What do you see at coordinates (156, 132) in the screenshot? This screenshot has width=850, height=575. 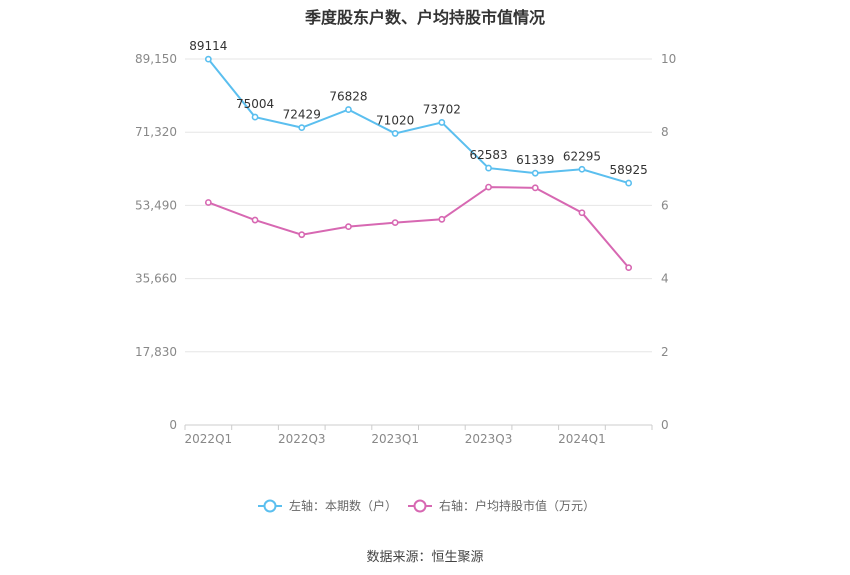 I see `left-y-tick-label: 71,320` at bounding box center [156, 132].